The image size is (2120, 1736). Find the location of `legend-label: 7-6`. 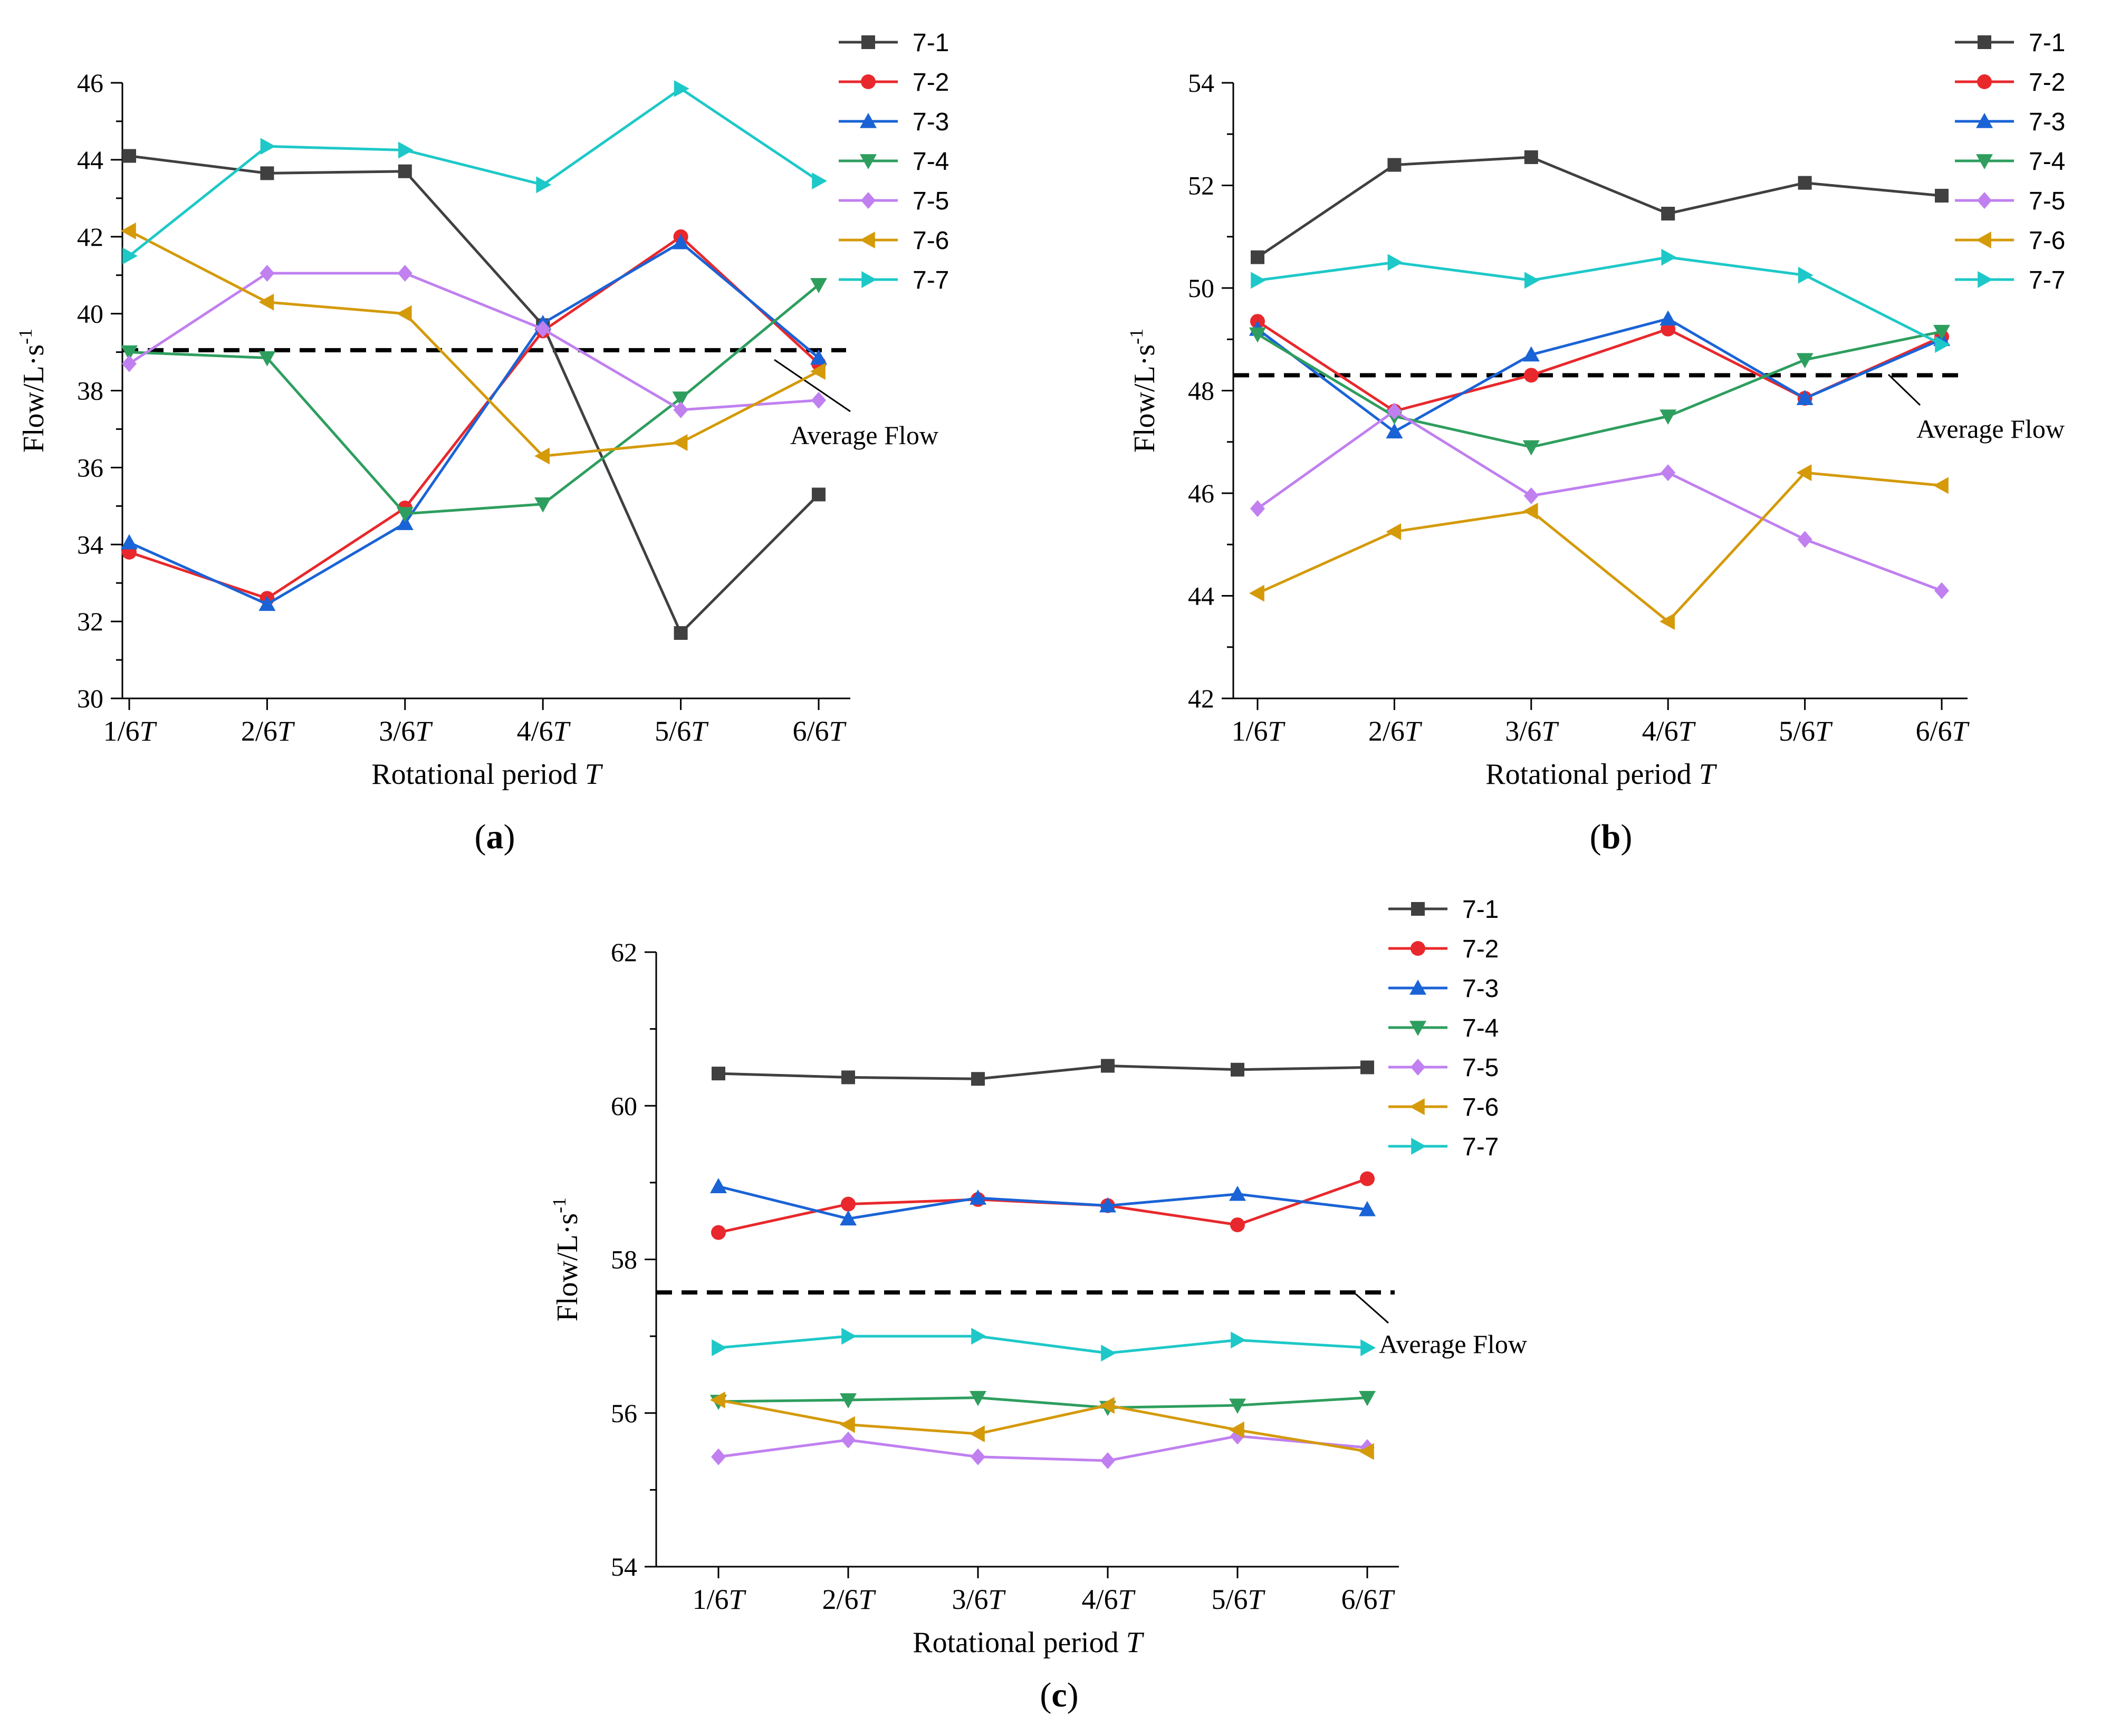

legend-label: 7-6 is located at coordinates (931, 241).